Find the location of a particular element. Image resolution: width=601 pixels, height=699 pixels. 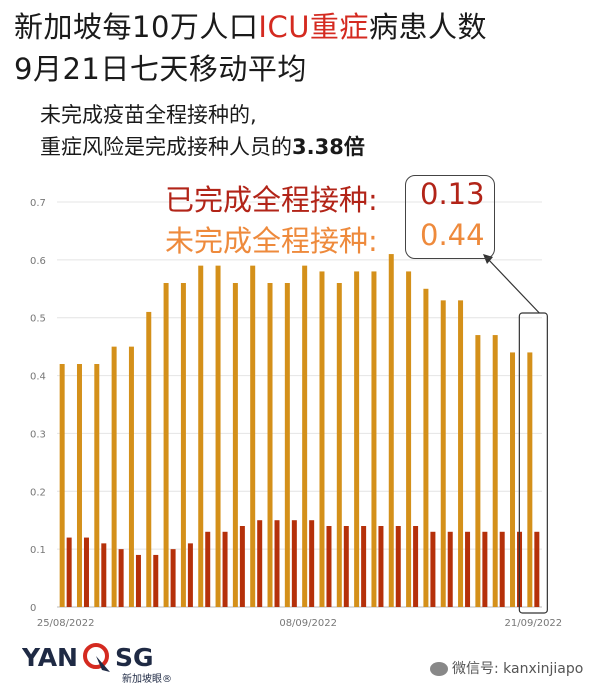

annotation-arrow-line is located at coordinates (513, 285).